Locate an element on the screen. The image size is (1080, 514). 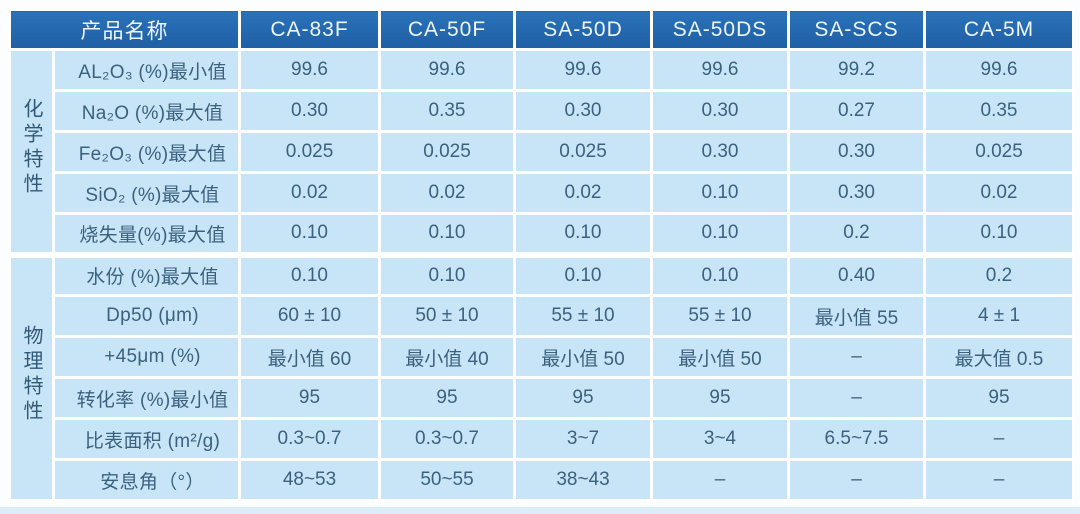
column-header-sa-50d: SA-50D is located at coordinates (583, 29).